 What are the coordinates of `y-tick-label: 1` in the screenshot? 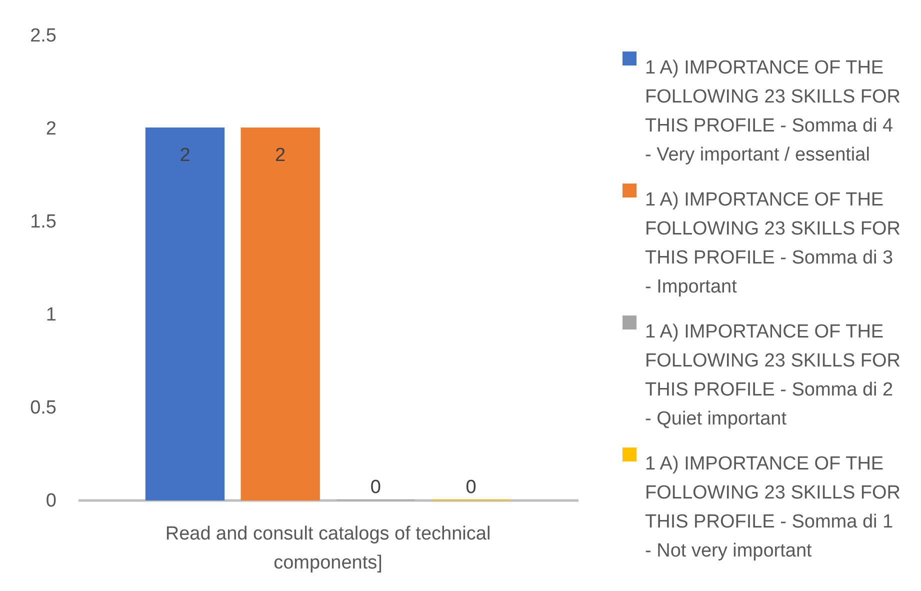 It's located at (51, 315).